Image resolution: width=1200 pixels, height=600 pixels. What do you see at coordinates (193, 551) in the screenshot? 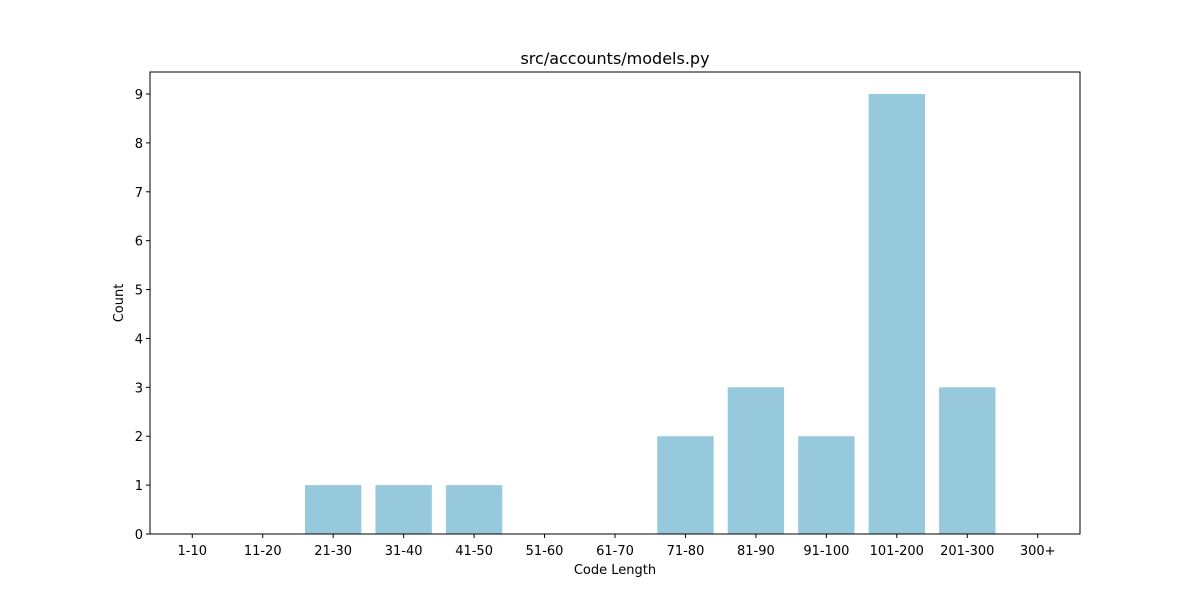
I see `x-tick-label: 1-10` at bounding box center [193, 551].